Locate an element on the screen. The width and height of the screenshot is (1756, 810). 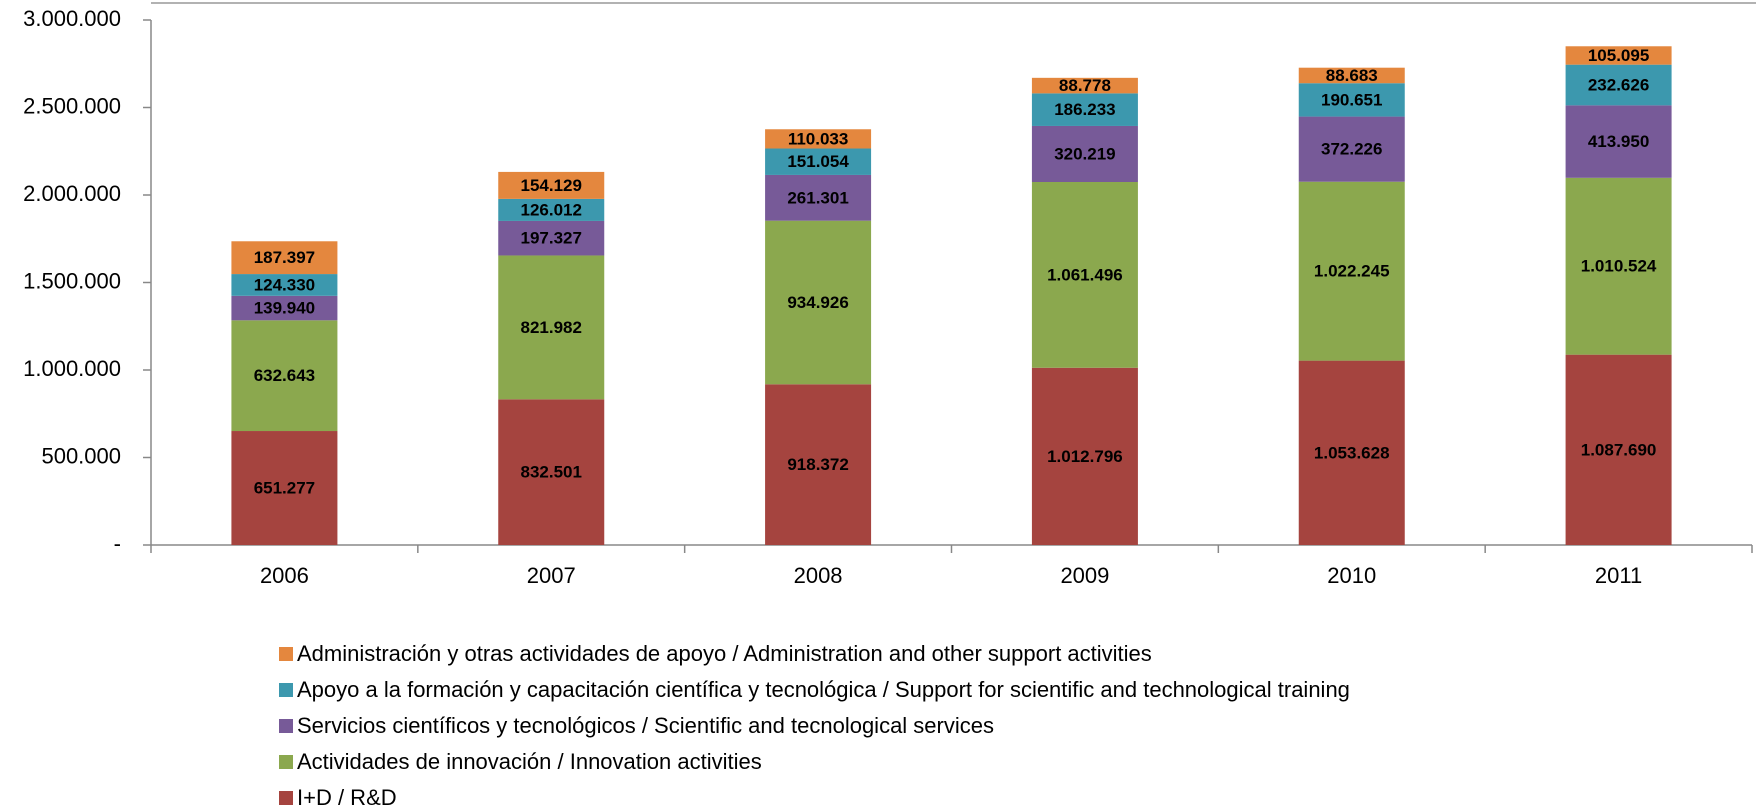
data-label: 918.372 is located at coordinates (817, 464).